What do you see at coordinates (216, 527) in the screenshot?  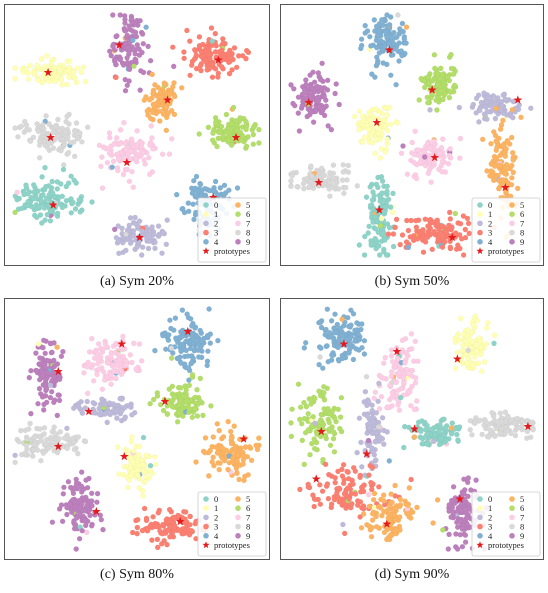 I see `legend-label-3: 3` at bounding box center [216, 527].